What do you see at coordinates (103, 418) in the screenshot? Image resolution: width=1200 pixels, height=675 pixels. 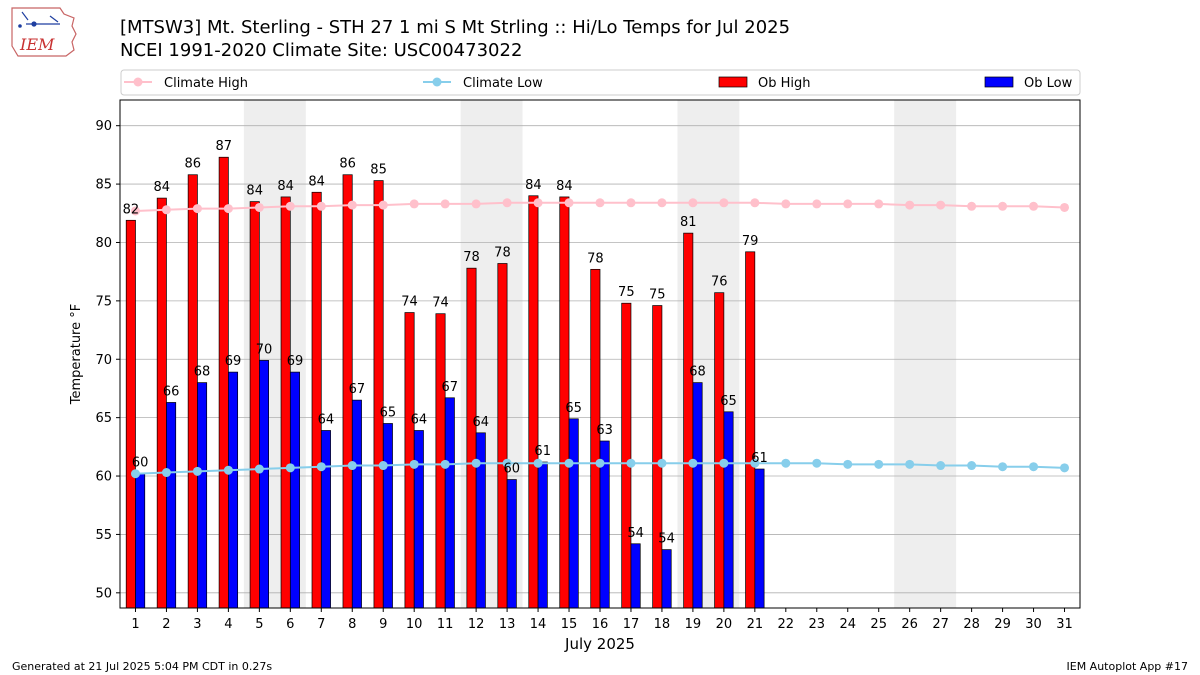 I see `y-tick-label: 65` at bounding box center [103, 418].